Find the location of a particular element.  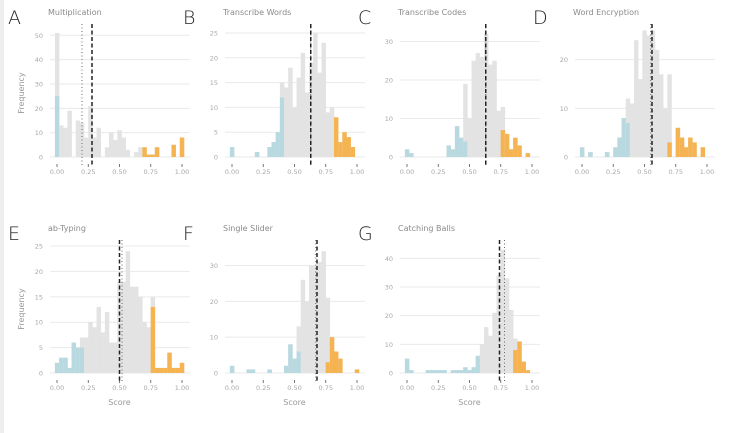

y-tick-label: 50 is located at coordinates (39, 36).